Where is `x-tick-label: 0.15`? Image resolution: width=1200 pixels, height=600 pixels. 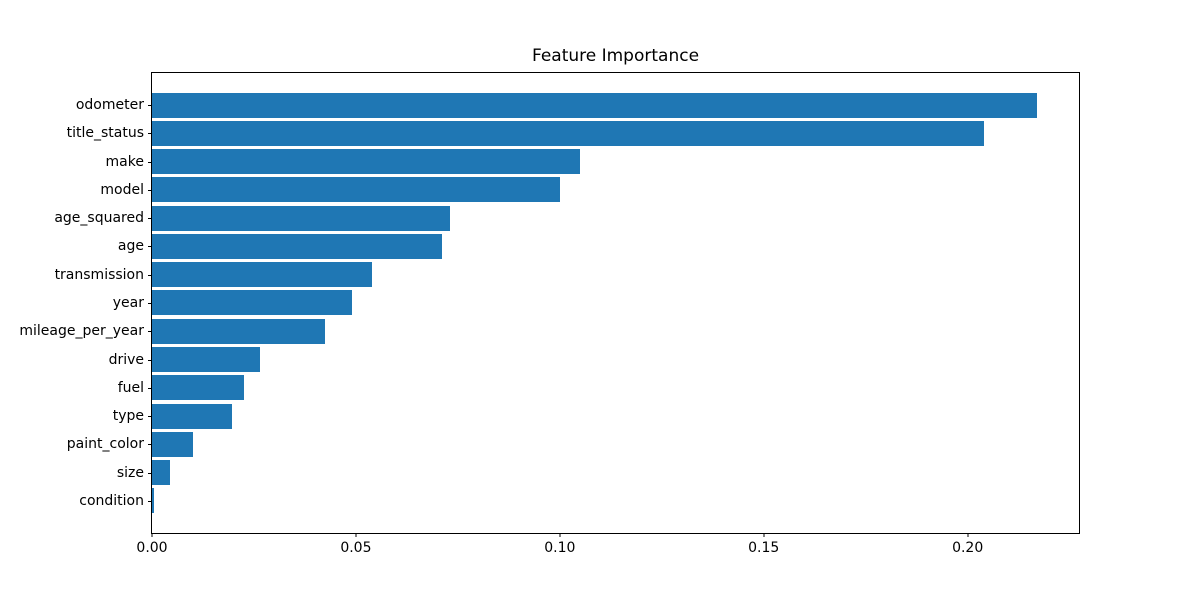
x-tick-label: 0.15 is located at coordinates (764, 548).